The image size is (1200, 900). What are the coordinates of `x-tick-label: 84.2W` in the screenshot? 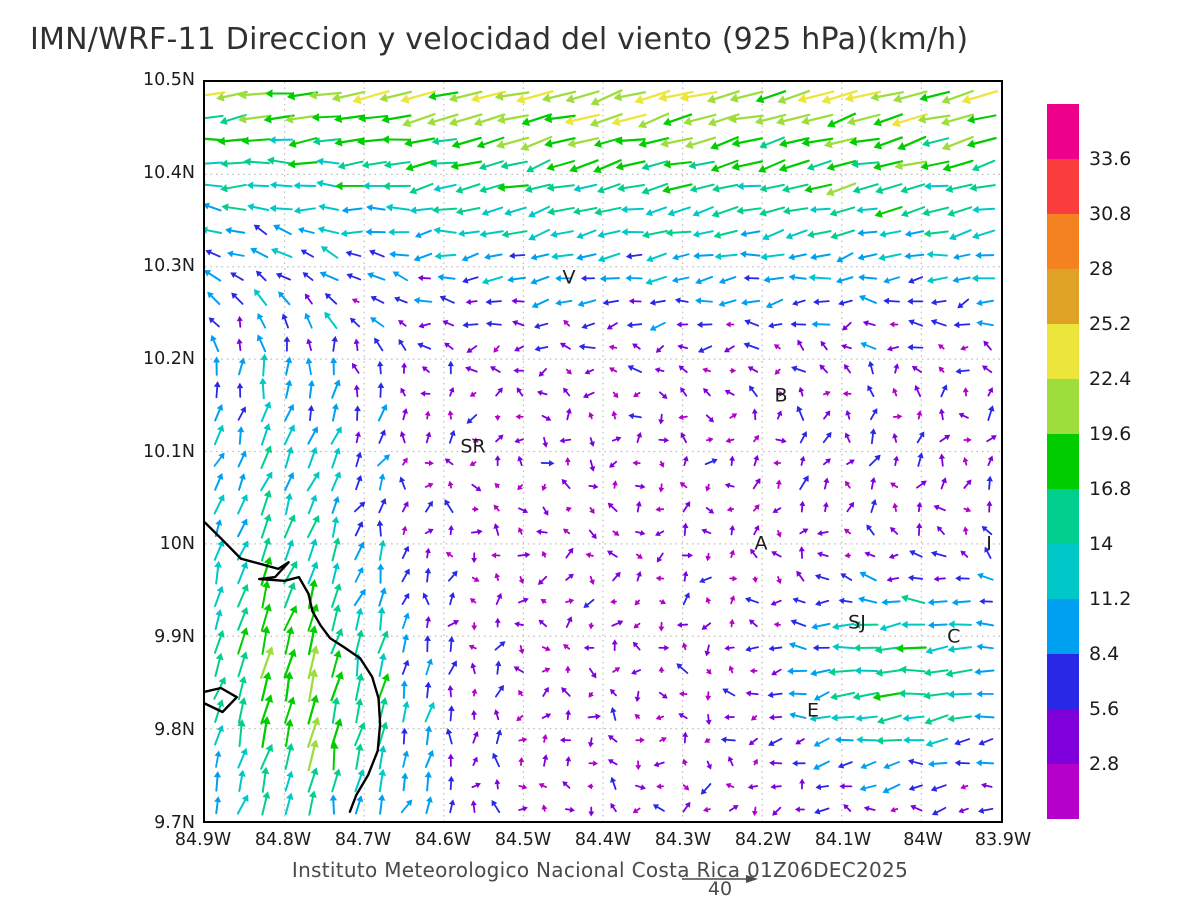 It's located at (763, 840).